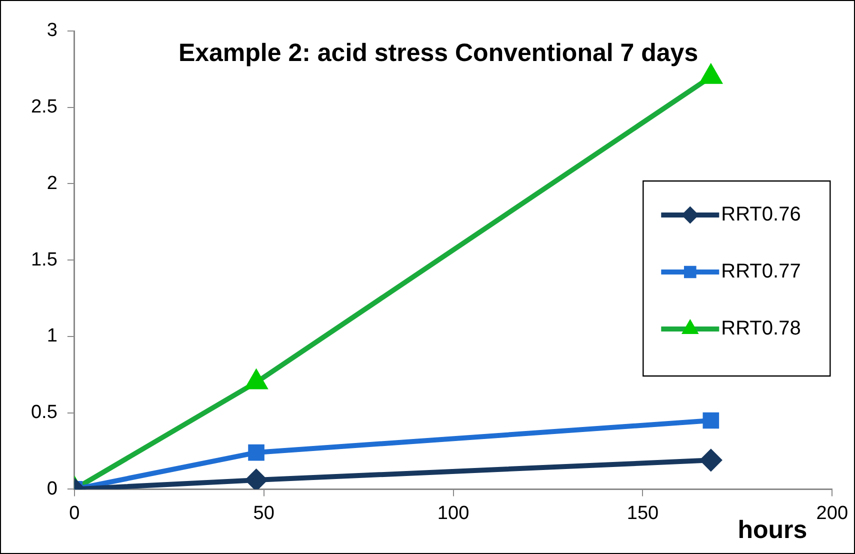 Image resolution: width=855 pixels, height=554 pixels. What do you see at coordinates (761, 215) in the screenshot?
I see `legend-label: RRT0.76` at bounding box center [761, 215].